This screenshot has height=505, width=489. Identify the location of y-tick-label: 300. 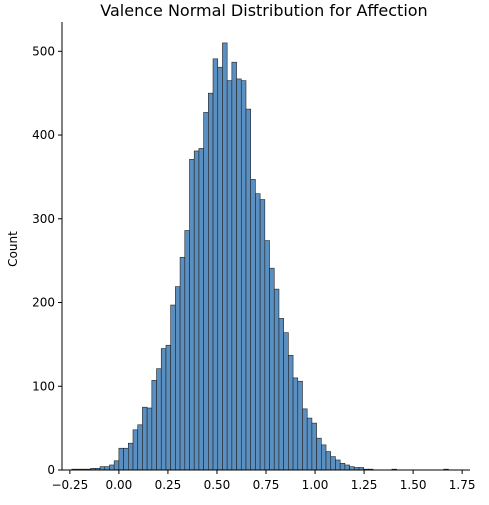
(43, 219).